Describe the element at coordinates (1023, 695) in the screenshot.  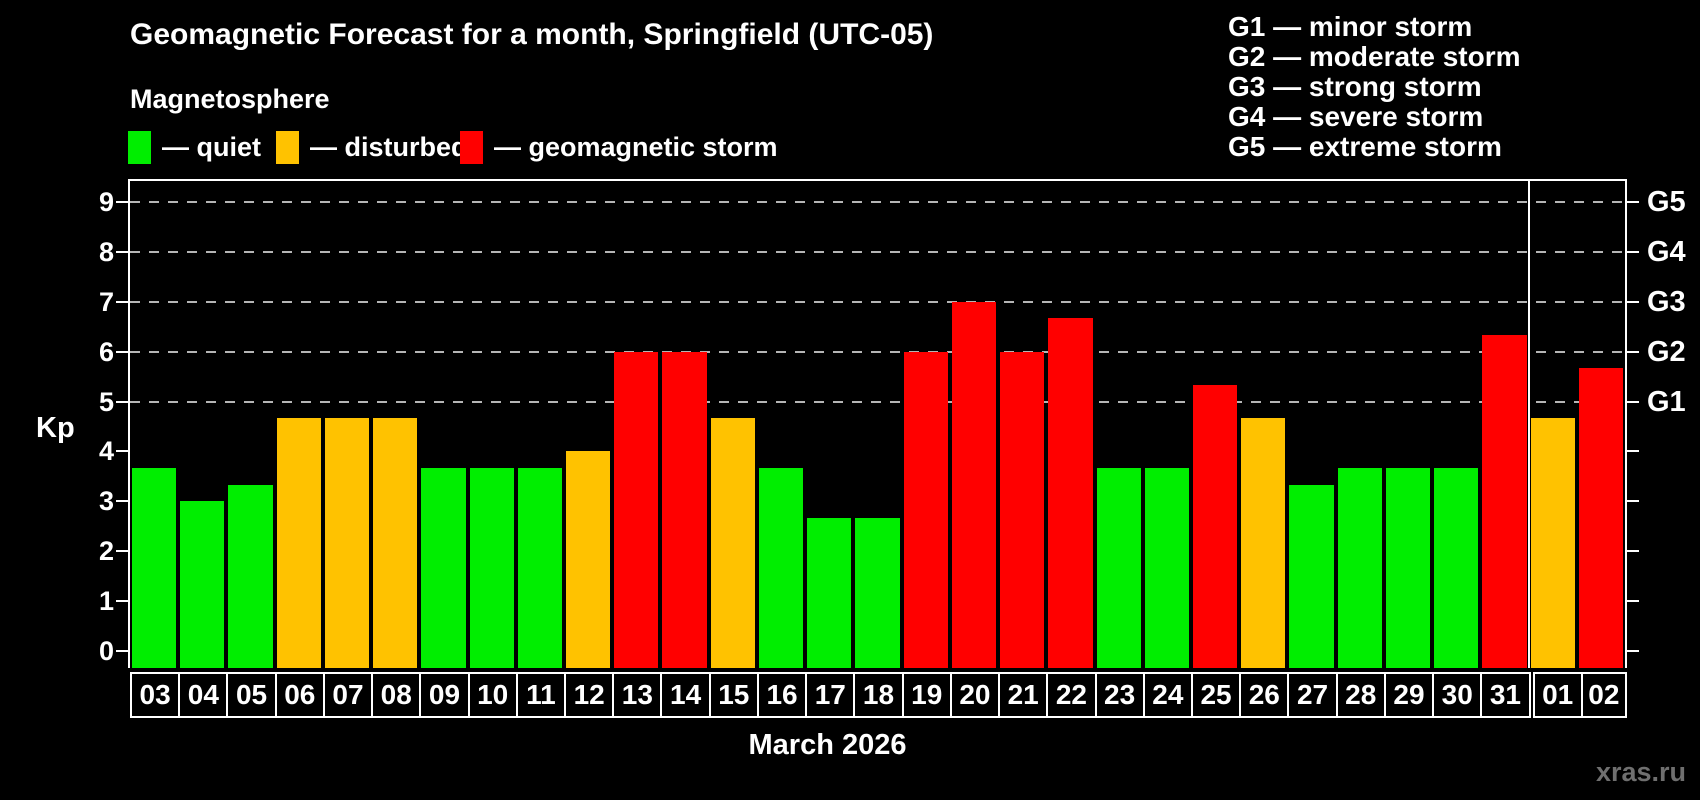
I see `day-label-21: 21` at that location.